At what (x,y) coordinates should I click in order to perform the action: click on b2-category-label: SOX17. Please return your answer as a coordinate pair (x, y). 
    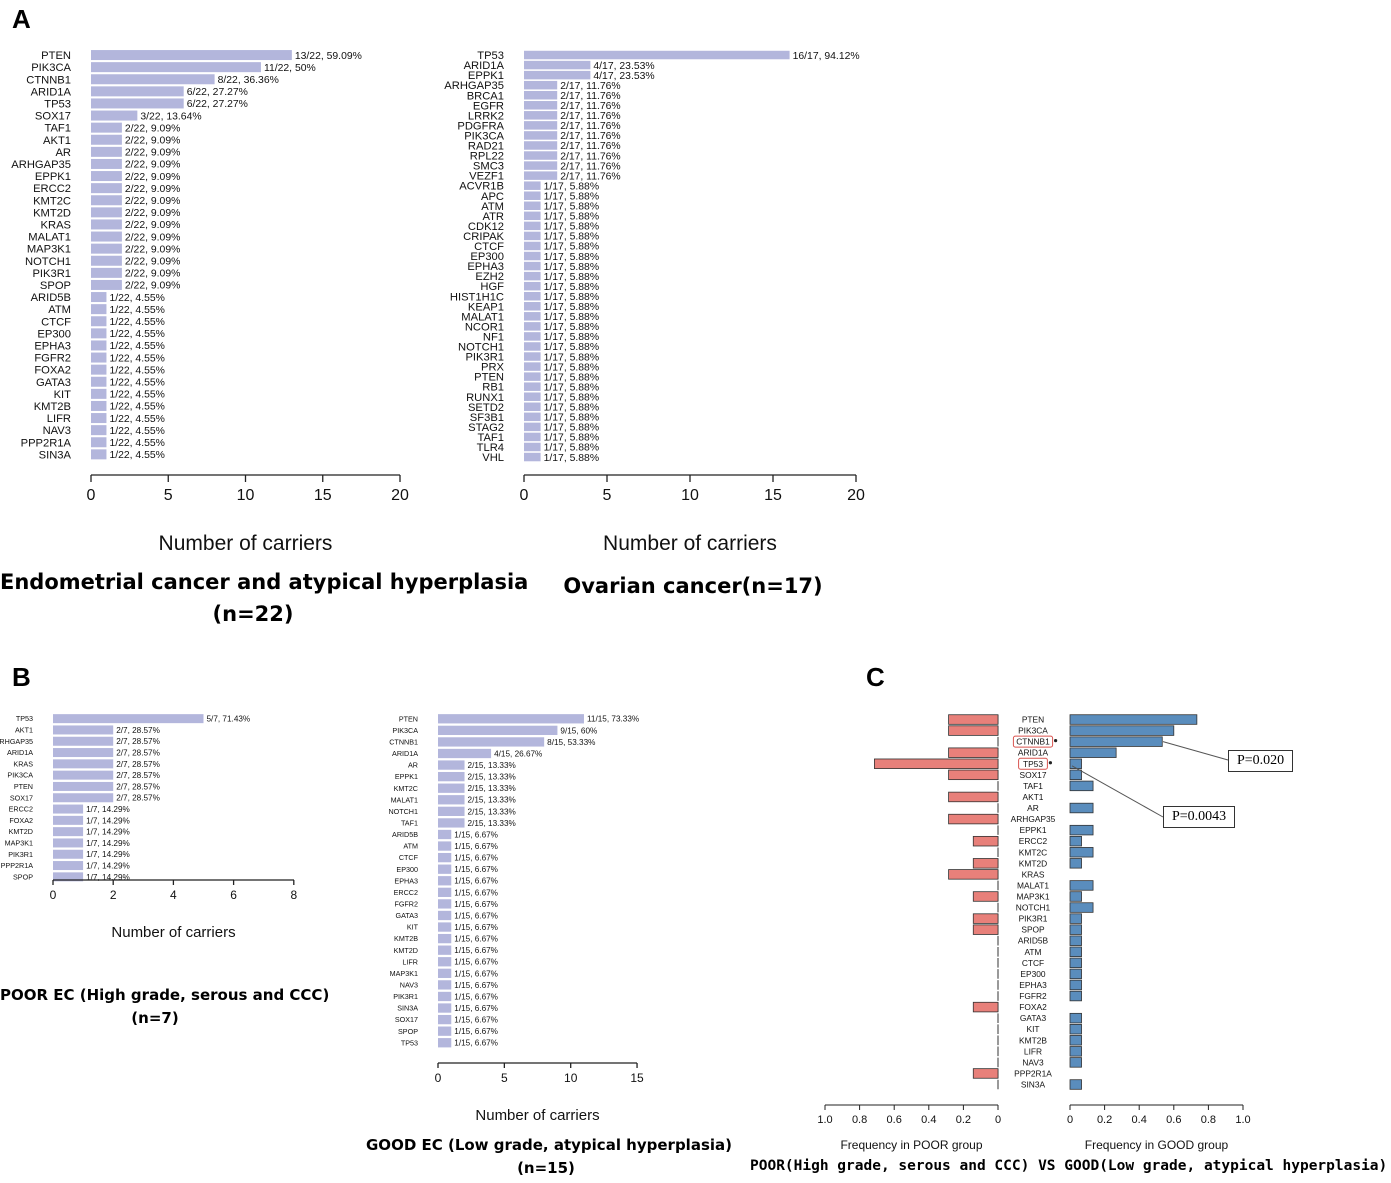
    Looking at the image, I should click on (406, 1019).